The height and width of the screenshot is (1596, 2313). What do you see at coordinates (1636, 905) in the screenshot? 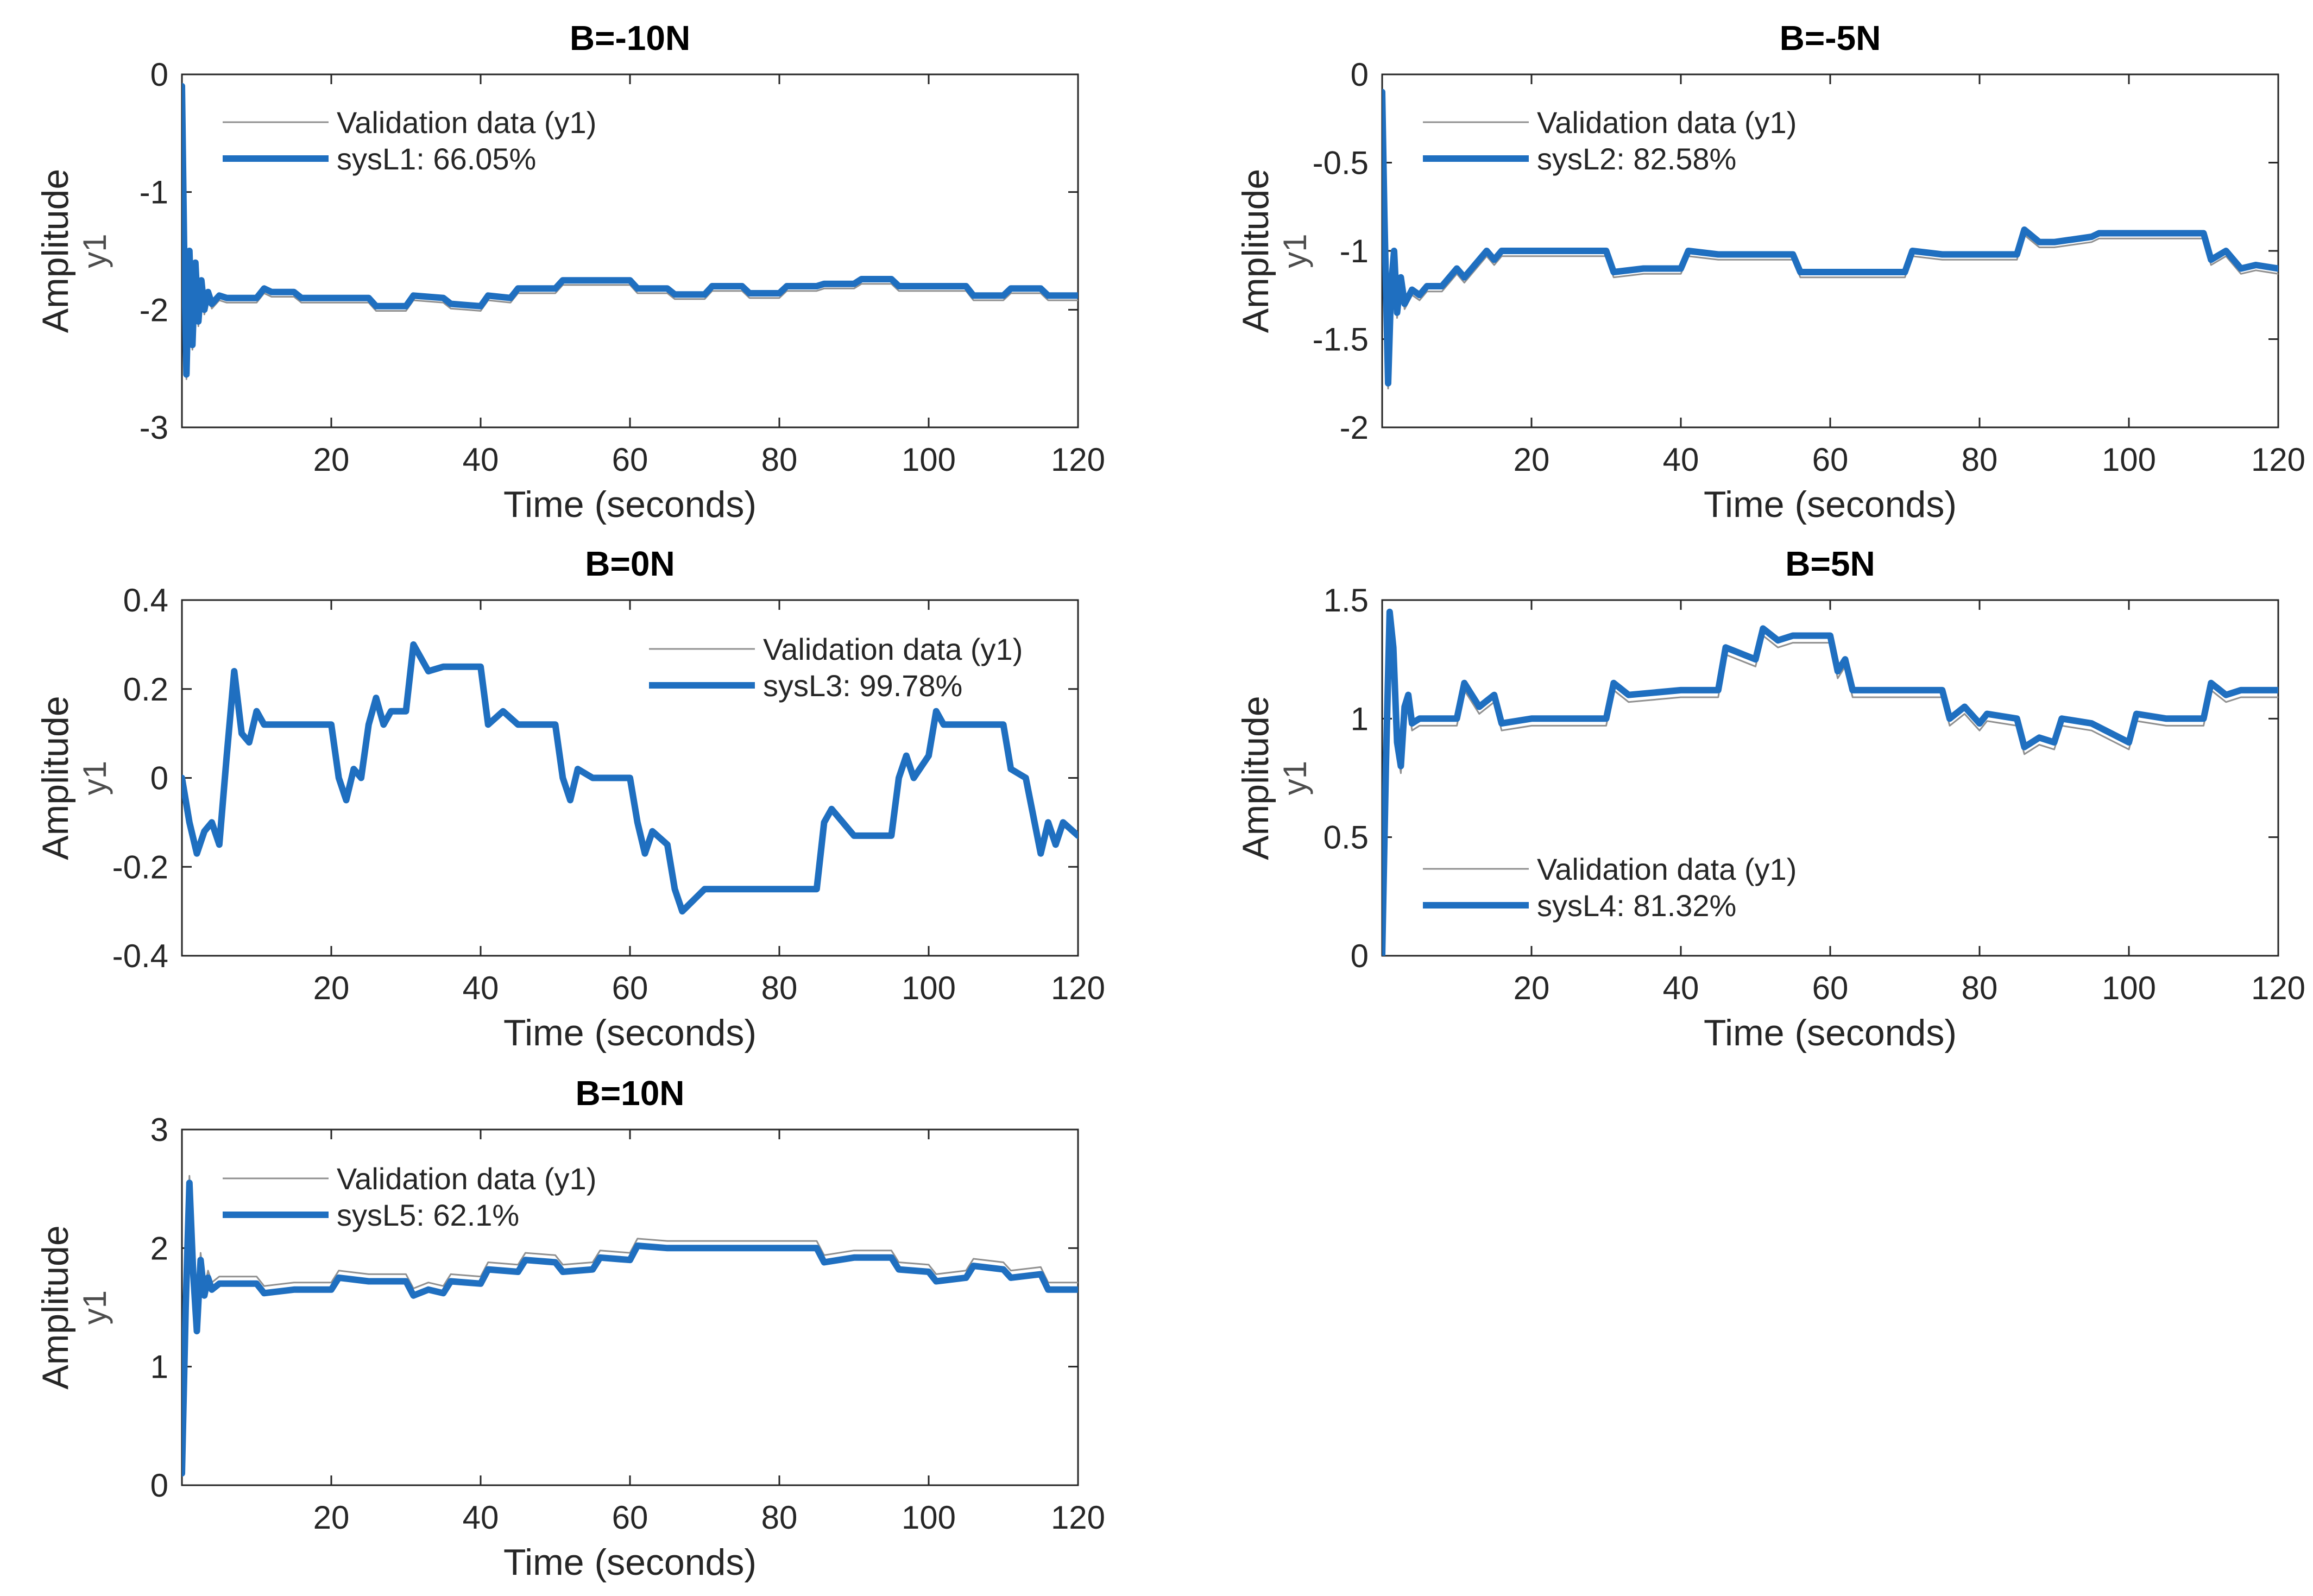
I see `legend-entry-label: sysL4: 81.32%` at bounding box center [1636, 905].